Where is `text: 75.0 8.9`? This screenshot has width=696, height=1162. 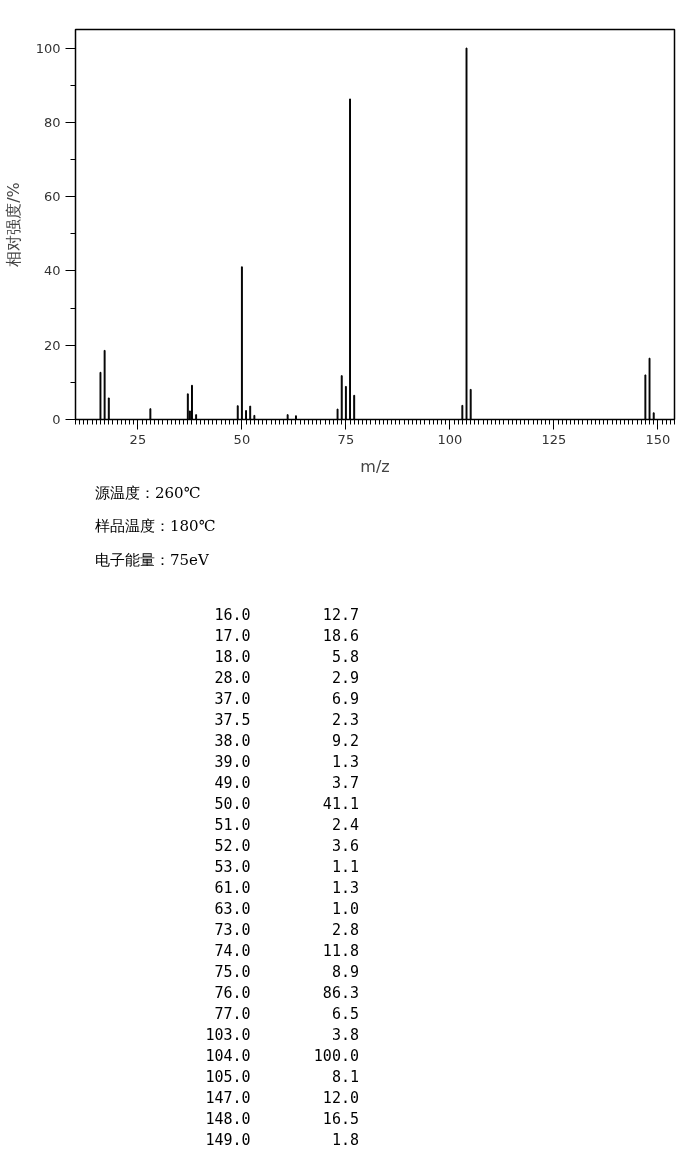
text: 75.0 8.9 is located at coordinates (286, 973).